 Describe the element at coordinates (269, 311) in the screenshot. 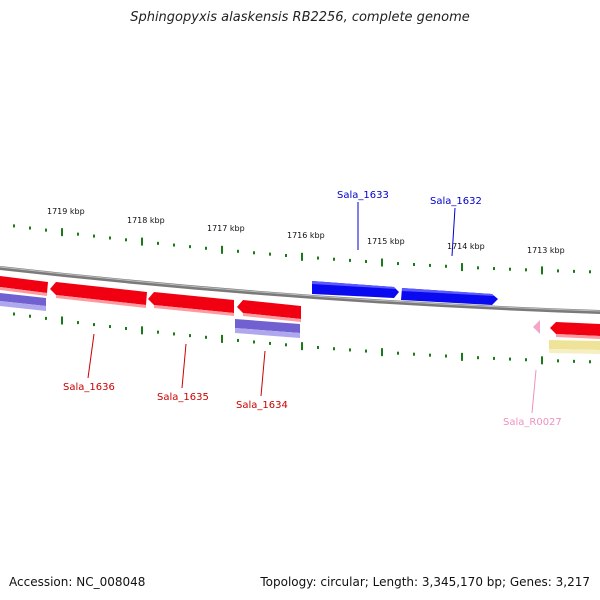

I see `gene-sala-1634-feature` at that location.